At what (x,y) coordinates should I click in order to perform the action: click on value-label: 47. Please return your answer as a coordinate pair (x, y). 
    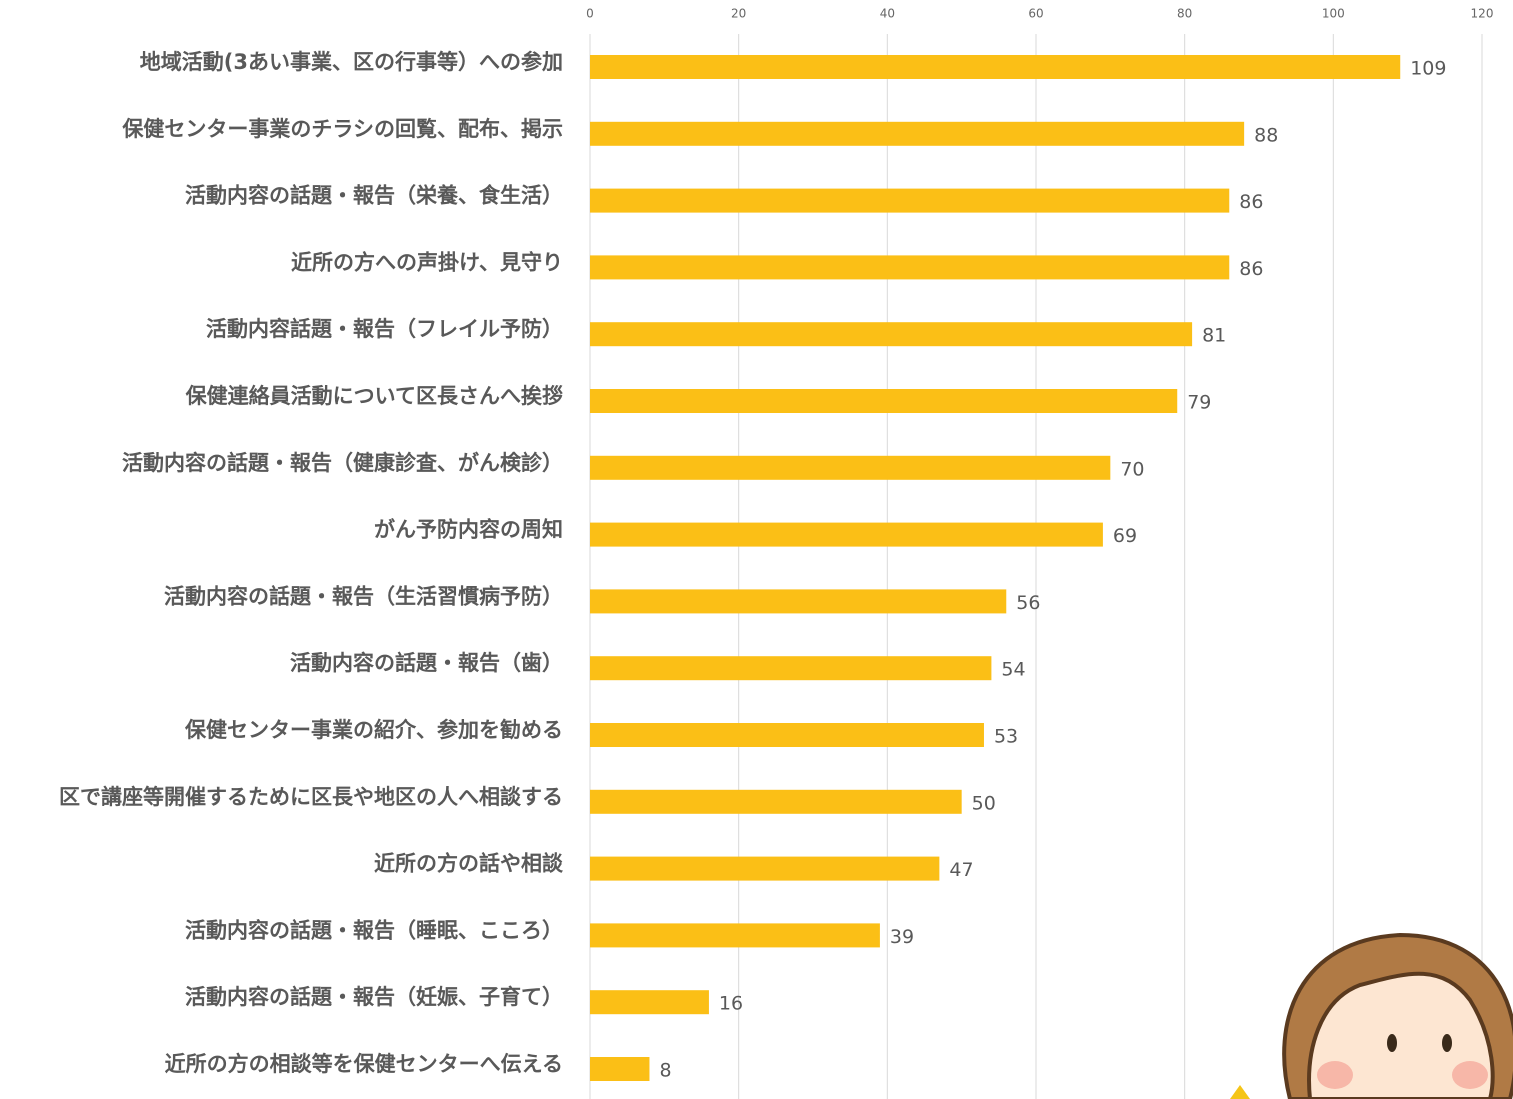
    Looking at the image, I should click on (961, 870).